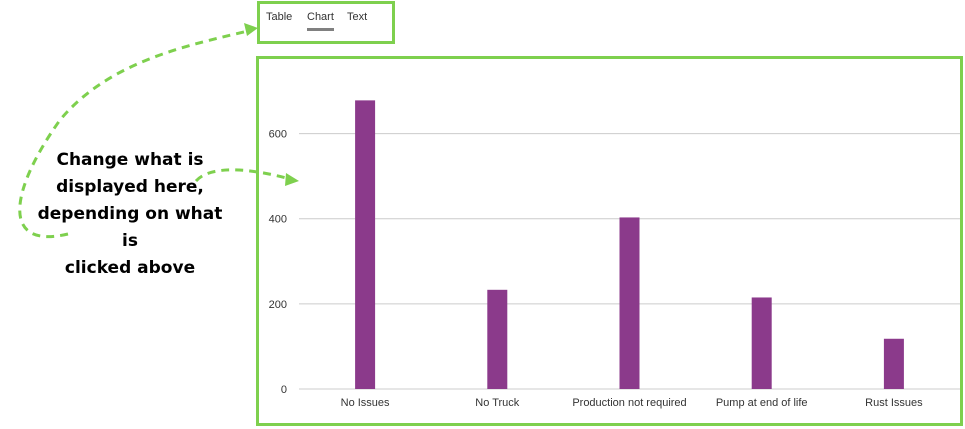  I want to click on y-tick-label: 0, so click(284, 390).